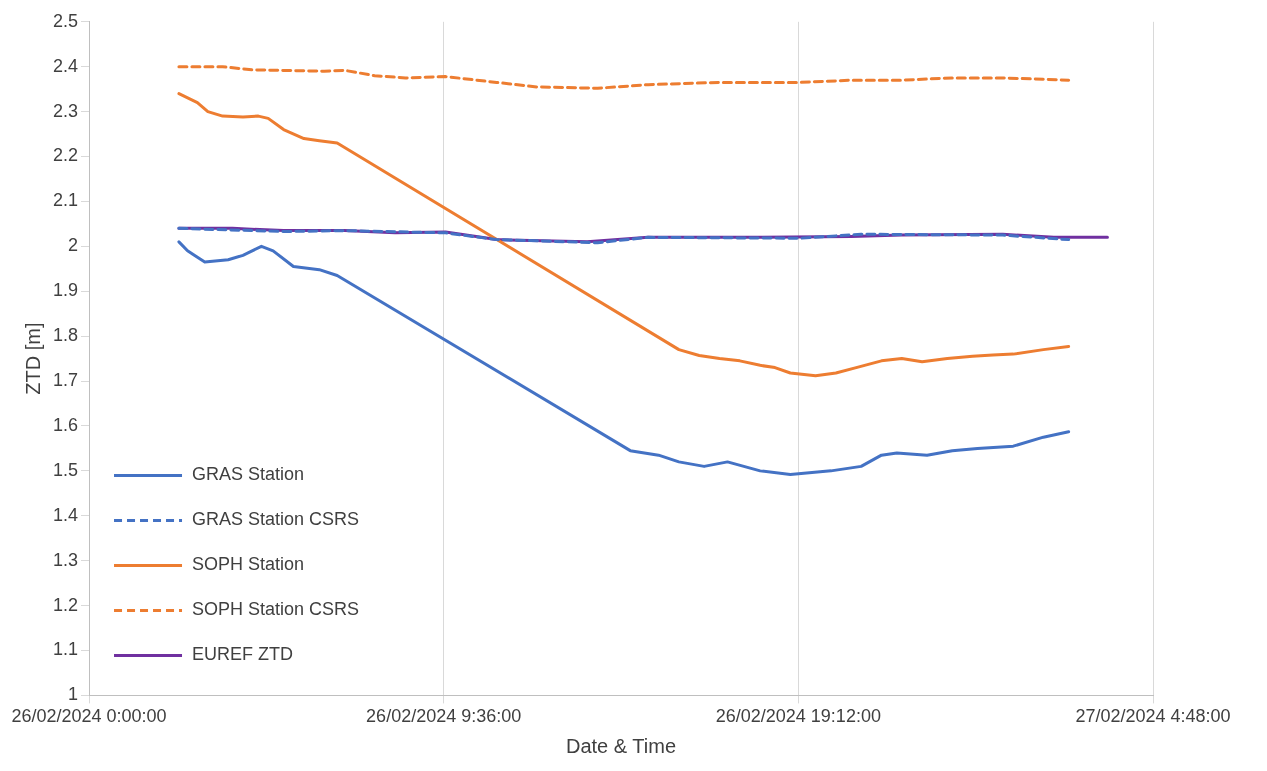 The height and width of the screenshot is (771, 1267). Describe the element at coordinates (32, 358) in the screenshot. I see `y-axis-title: ZTD [m]` at that location.